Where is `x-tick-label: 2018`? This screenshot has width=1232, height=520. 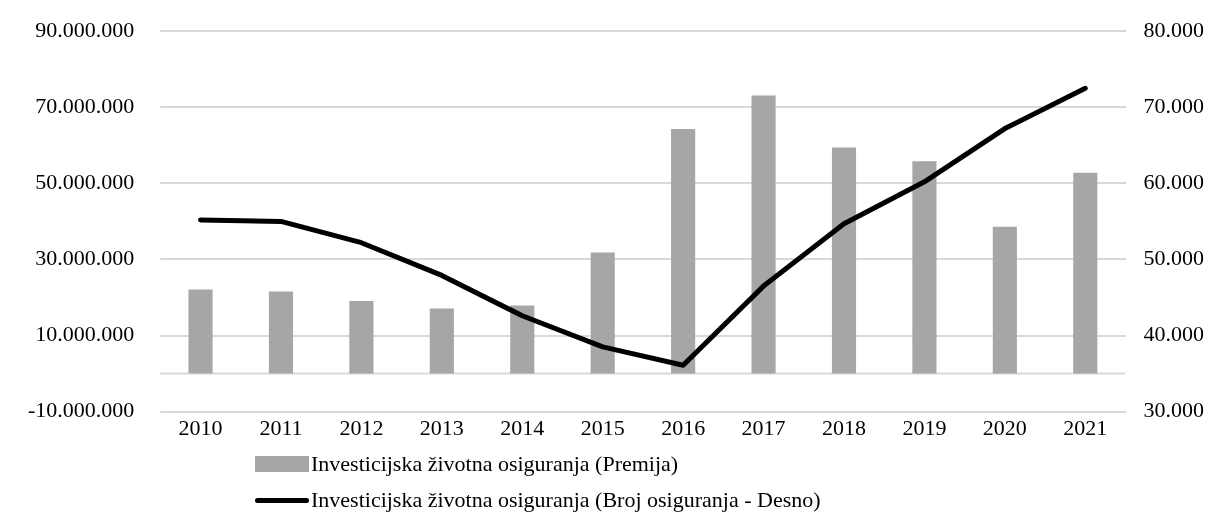 x-tick-label: 2018 is located at coordinates (843, 427).